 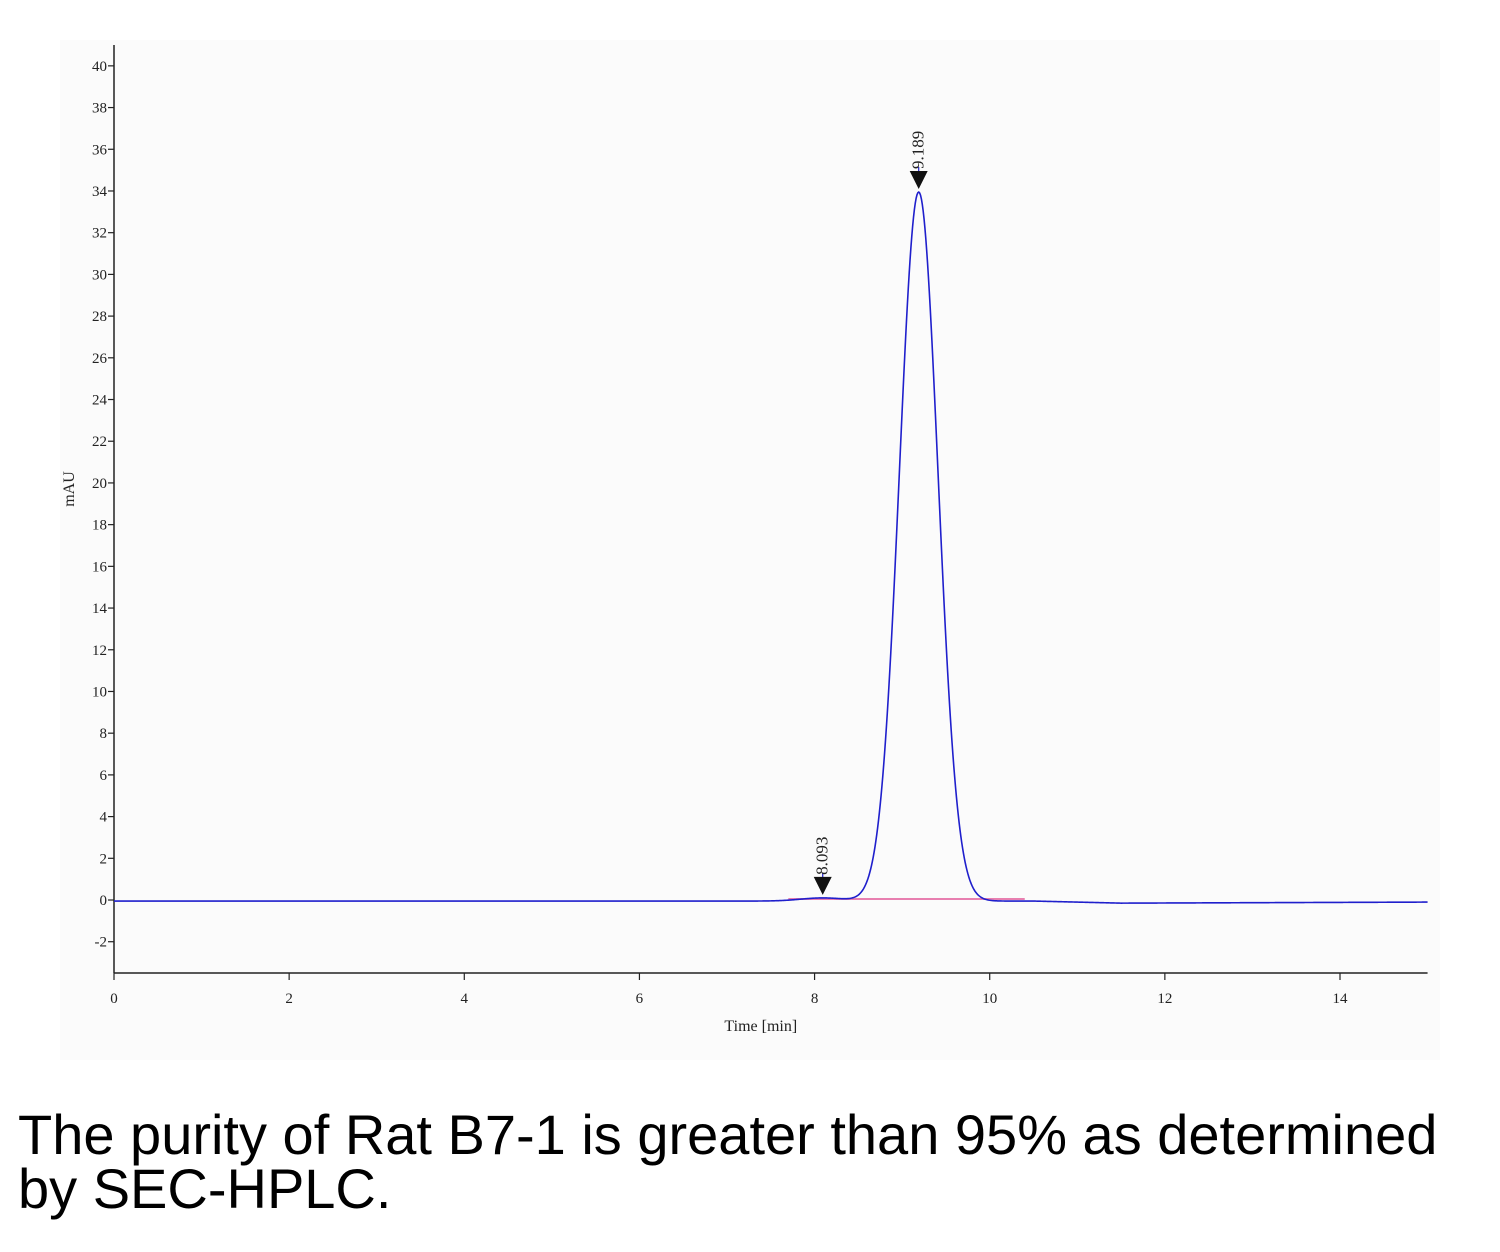 What do you see at coordinates (69, 489) in the screenshot?
I see `y-axis-title: mAU` at bounding box center [69, 489].